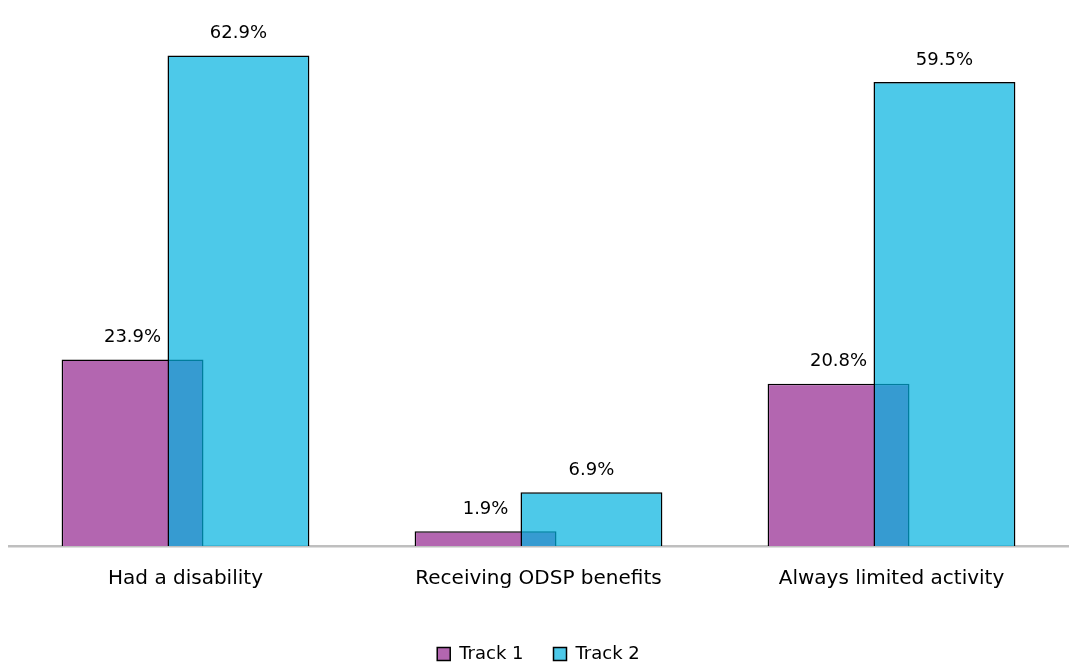 The image size is (1076, 664). Describe the element at coordinates (485, 507) in the screenshot. I see `data-label: 1.9%` at that location.